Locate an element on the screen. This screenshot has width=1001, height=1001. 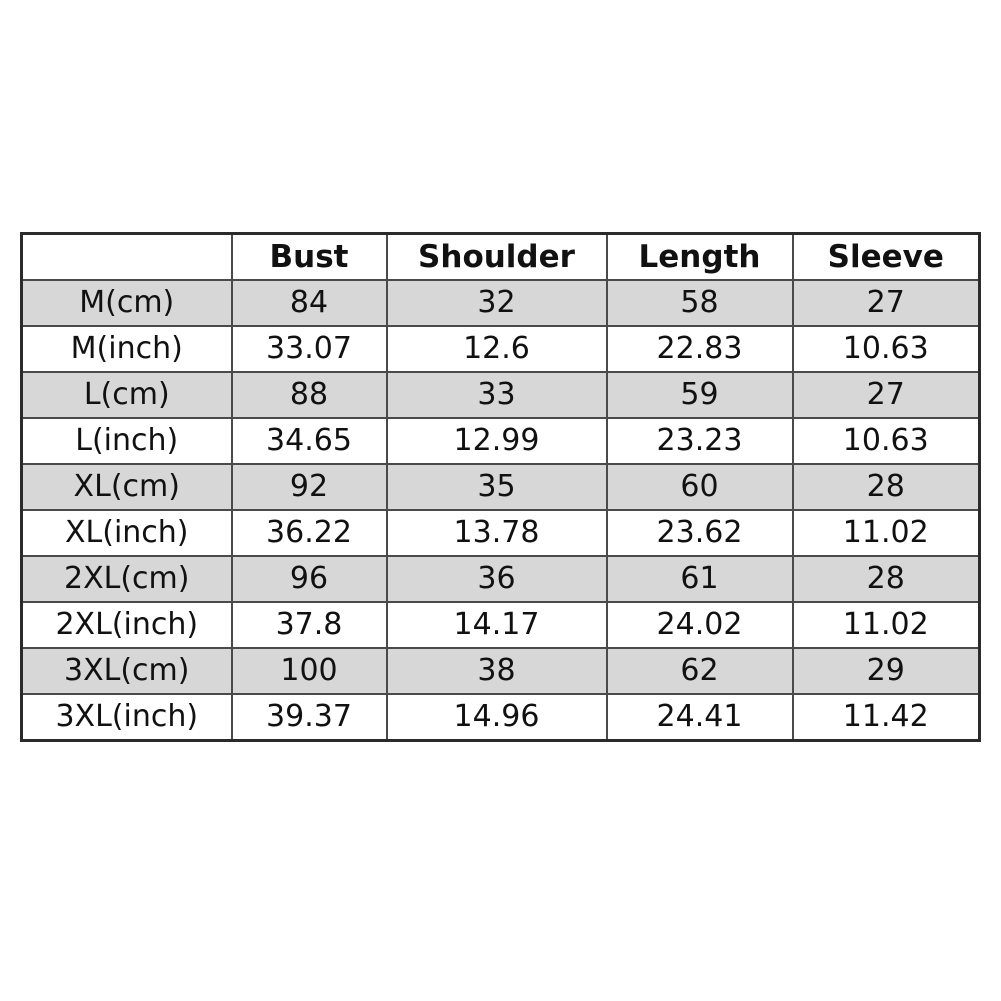
value-cell: 88 is located at coordinates (309, 395).